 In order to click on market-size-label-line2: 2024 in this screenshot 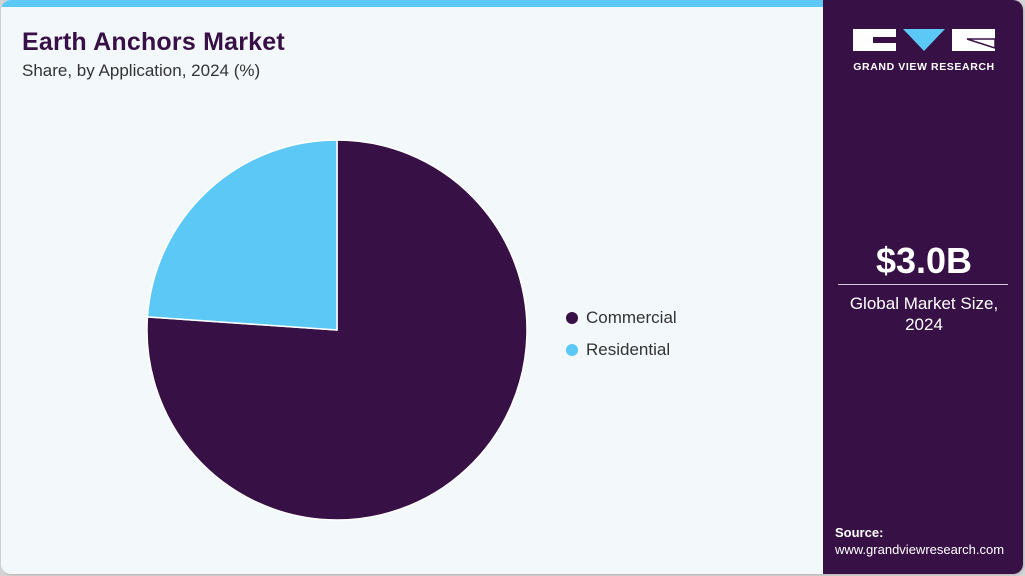, I will do `click(924, 324)`.